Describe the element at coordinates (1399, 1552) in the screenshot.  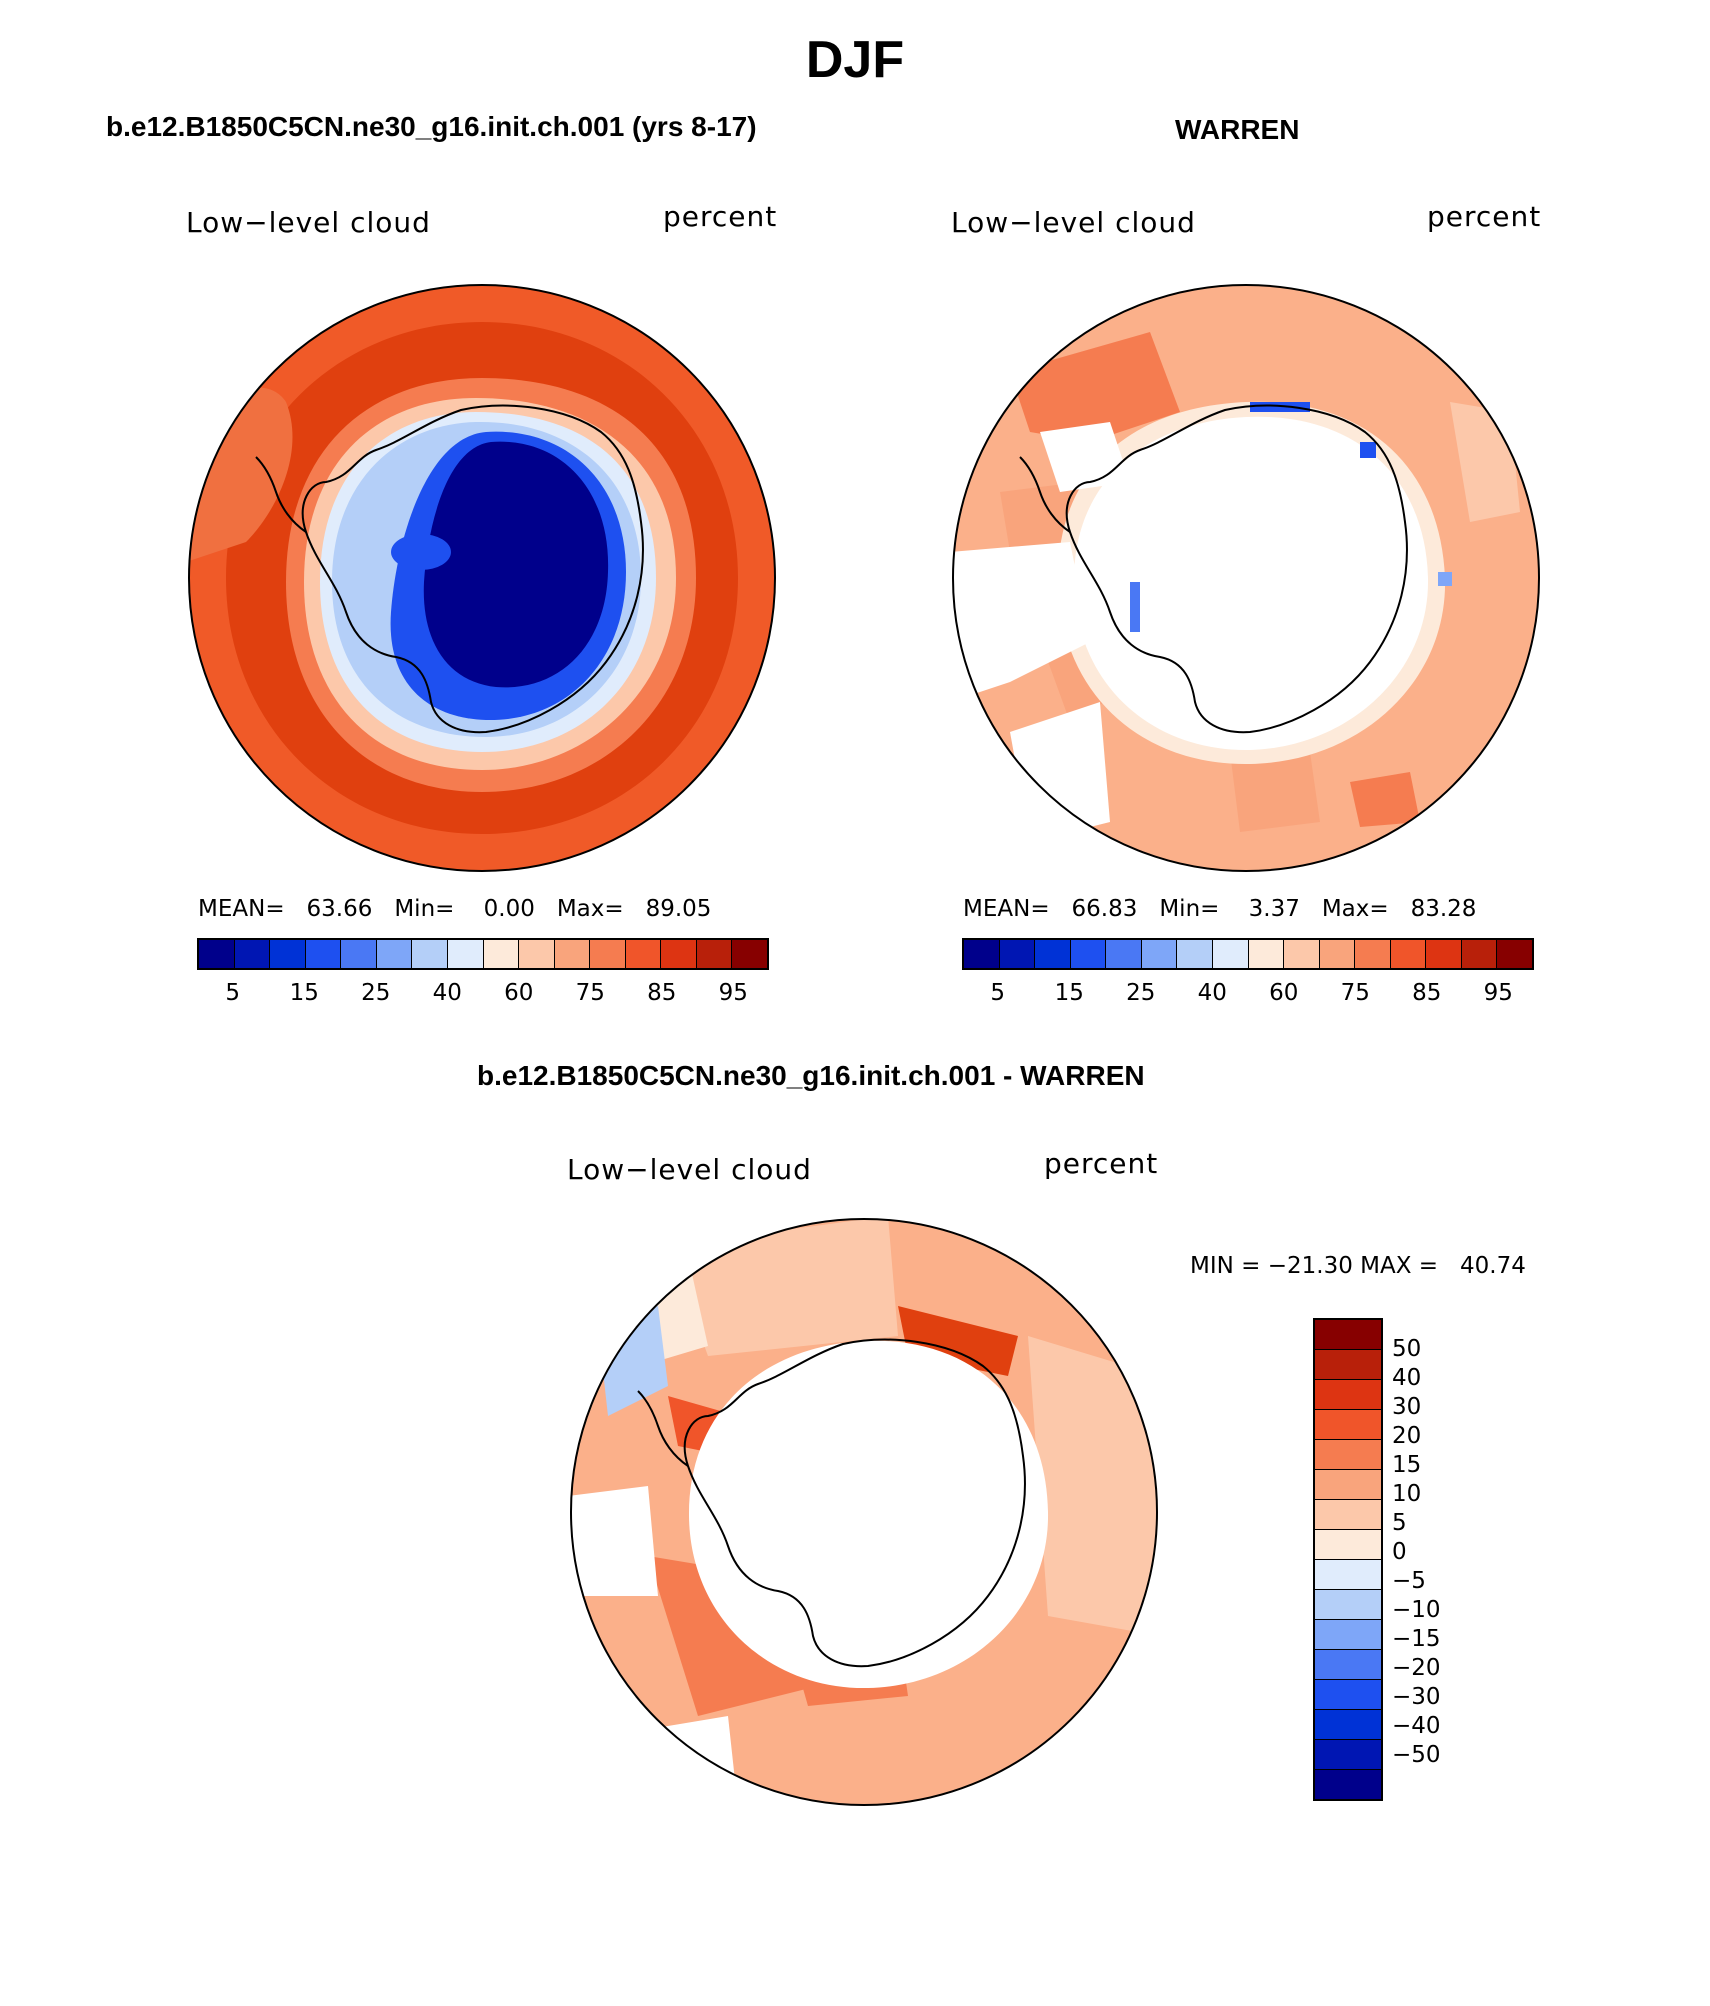
I see `colorbar-tick-label: 0` at that location.